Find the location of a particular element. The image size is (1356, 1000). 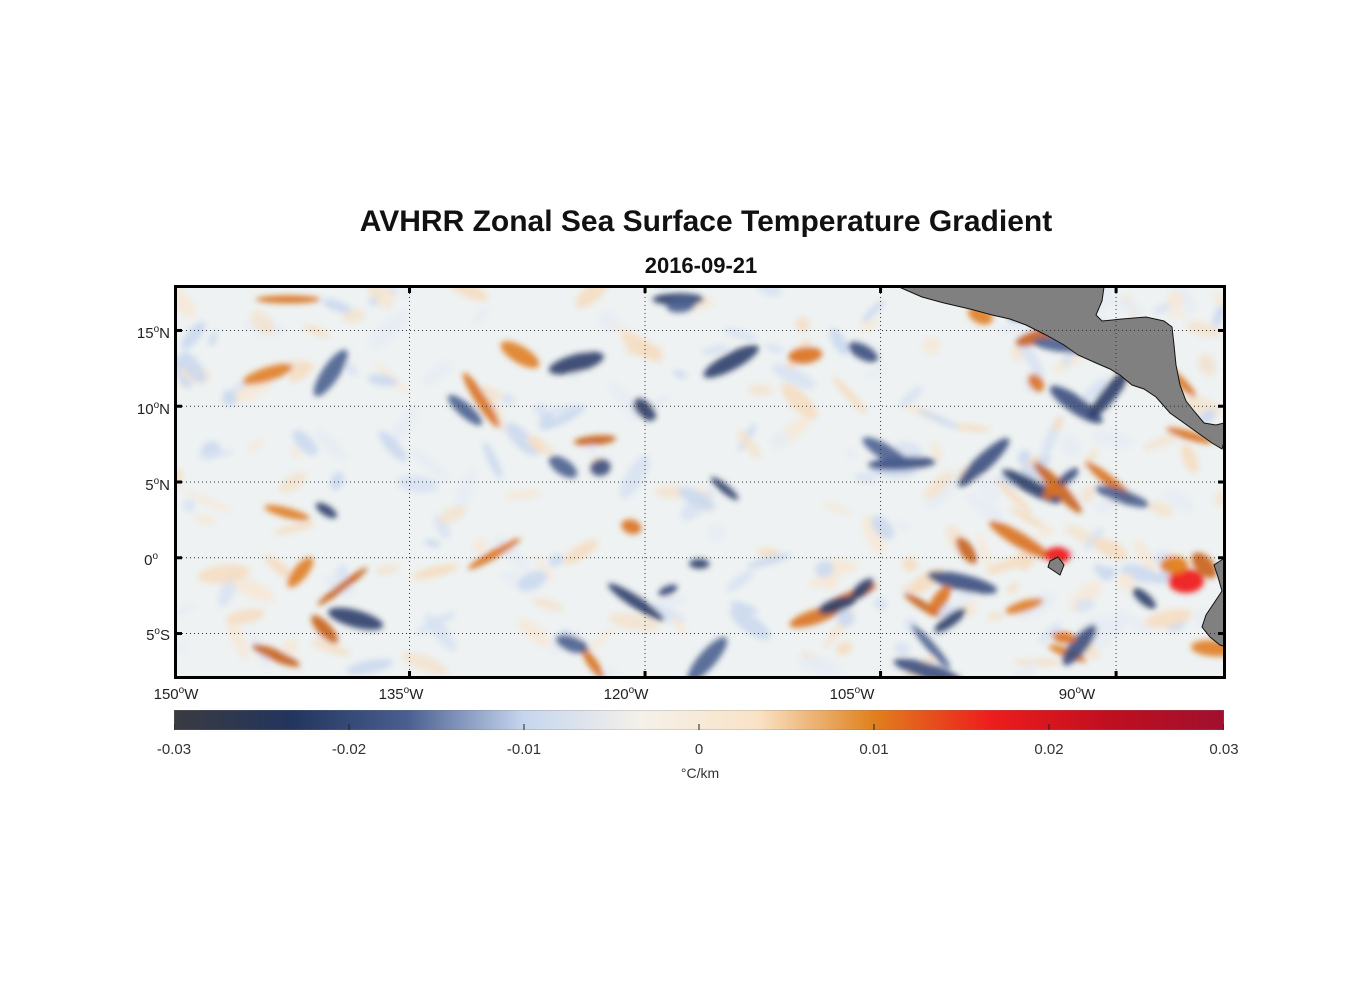

colorbar-unit-label: °C/km is located at coordinates (700, 773).